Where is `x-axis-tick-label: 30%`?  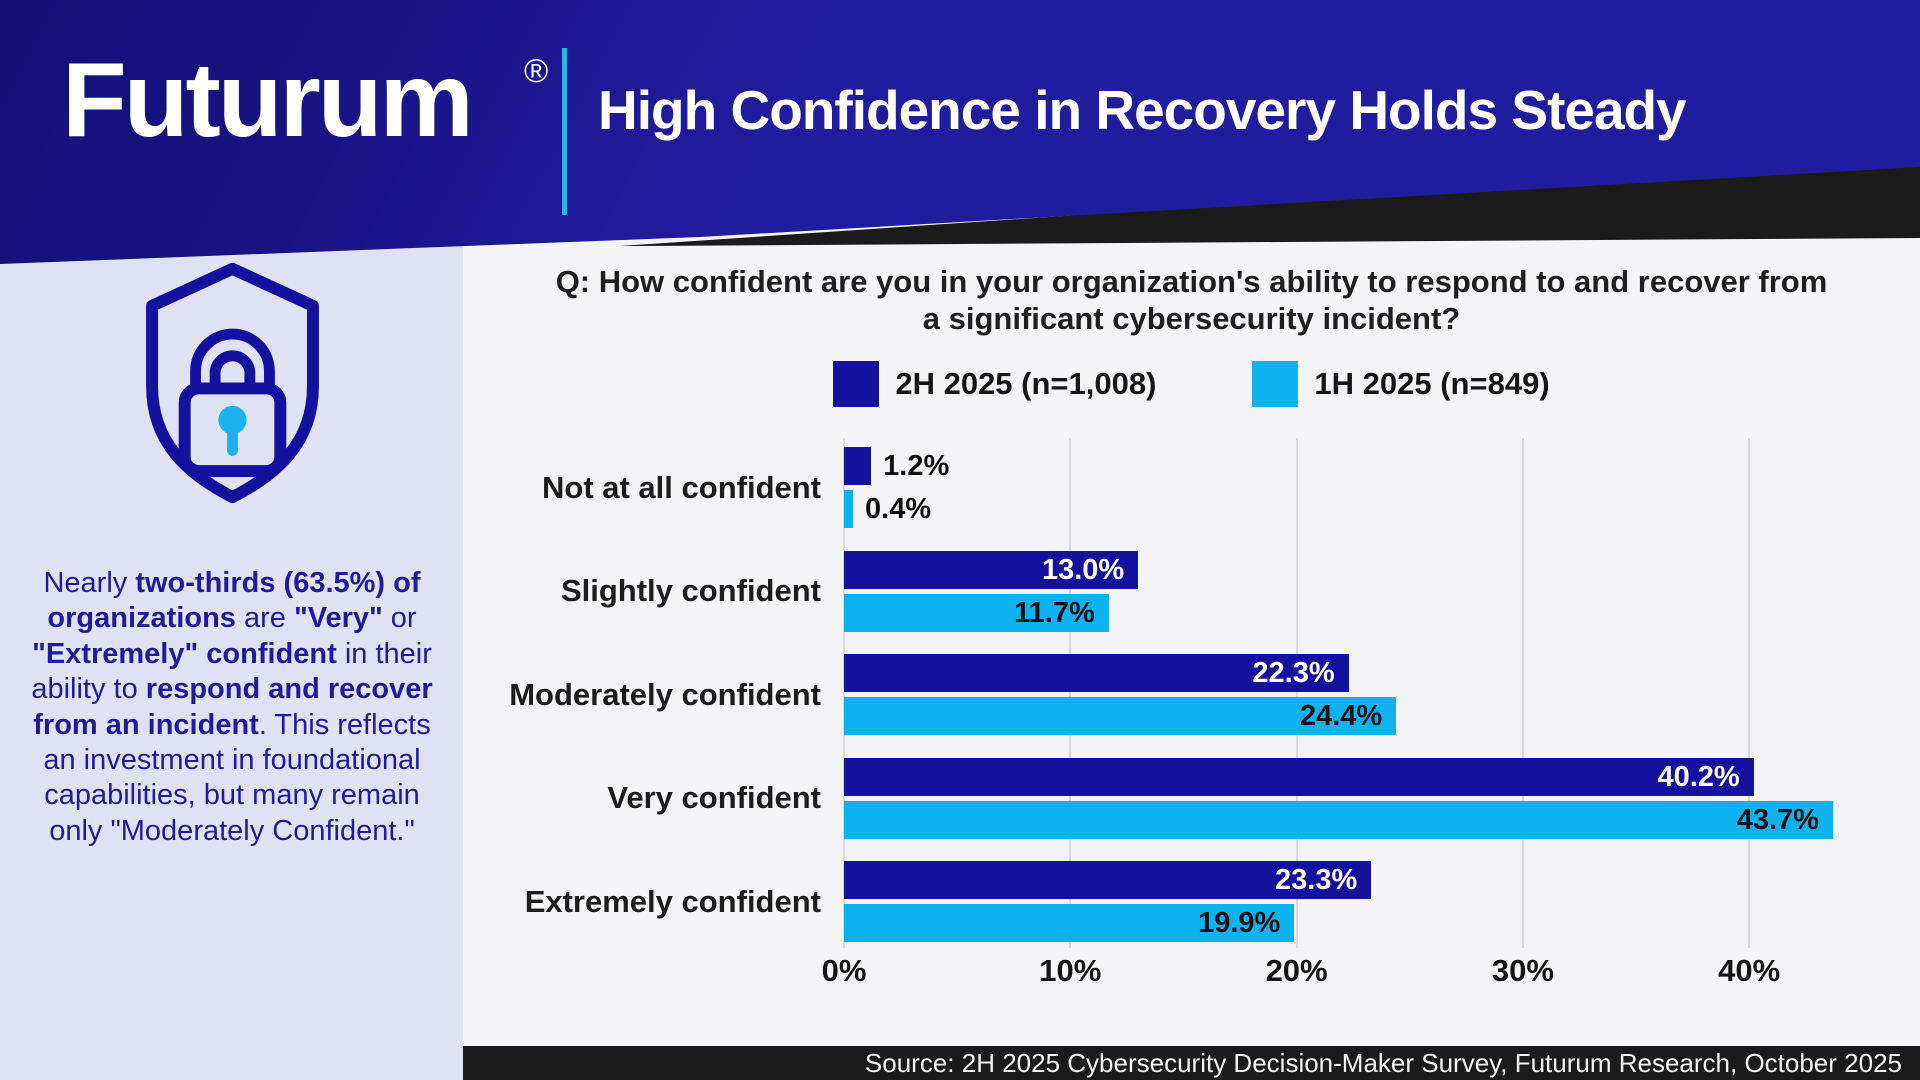
x-axis-tick-label: 30% is located at coordinates (1522, 970).